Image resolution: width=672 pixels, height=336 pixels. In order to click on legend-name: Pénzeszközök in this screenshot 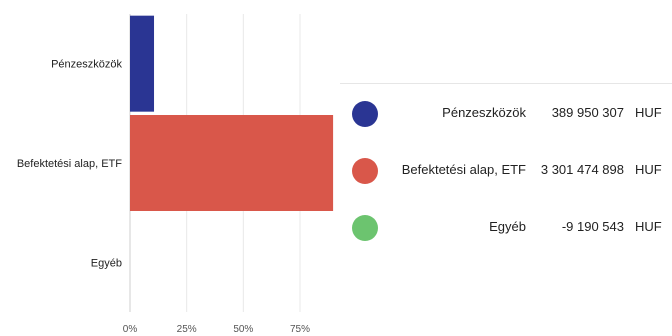, I will do `click(484, 112)`.